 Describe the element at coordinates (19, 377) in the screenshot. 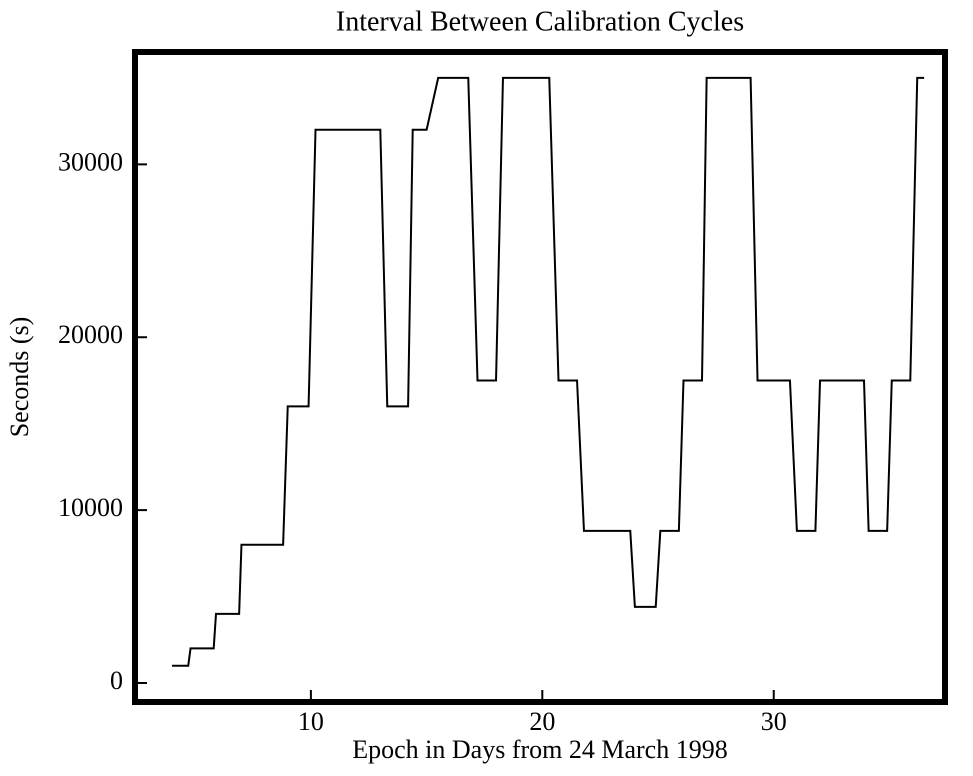

I see `y-axis-label: Seconds (s)` at that location.